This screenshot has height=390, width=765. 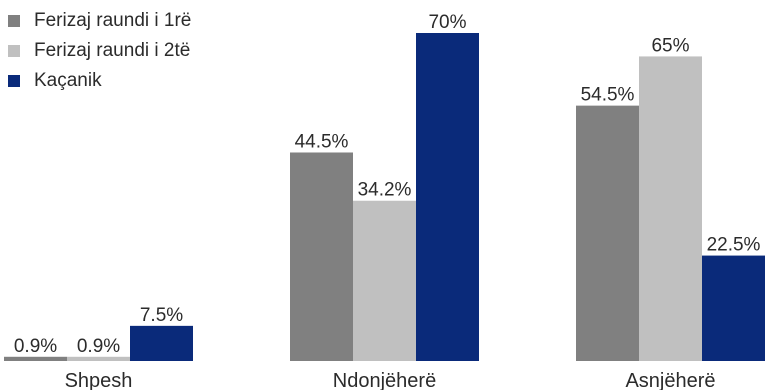 What do you see at coordinates (99, 380) in the screenshot?
I see `x-tick-label-shpesh: Shpesh` at bounding box center [99, 380].